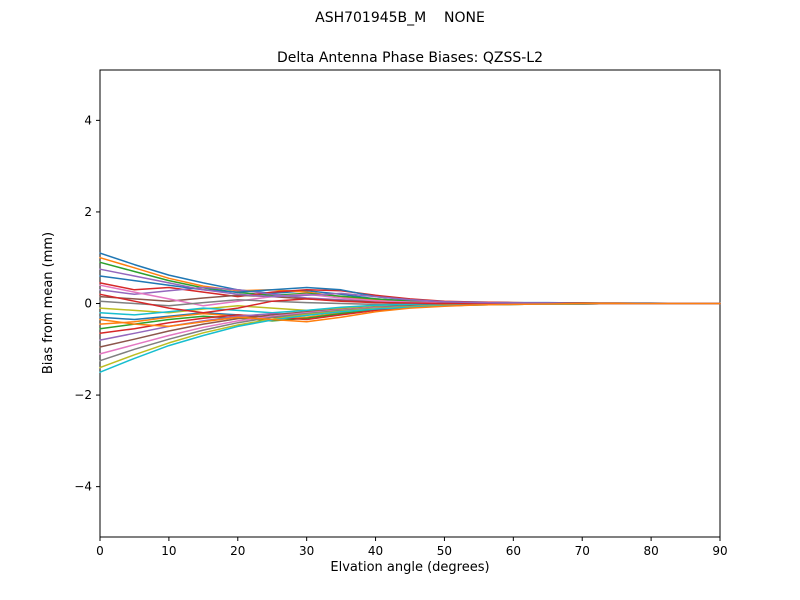 The image size is (800, 600). What do you see at coordinates (410, 315) in the screenshot?
I see `series-s24` at bounding box center [410, 315].